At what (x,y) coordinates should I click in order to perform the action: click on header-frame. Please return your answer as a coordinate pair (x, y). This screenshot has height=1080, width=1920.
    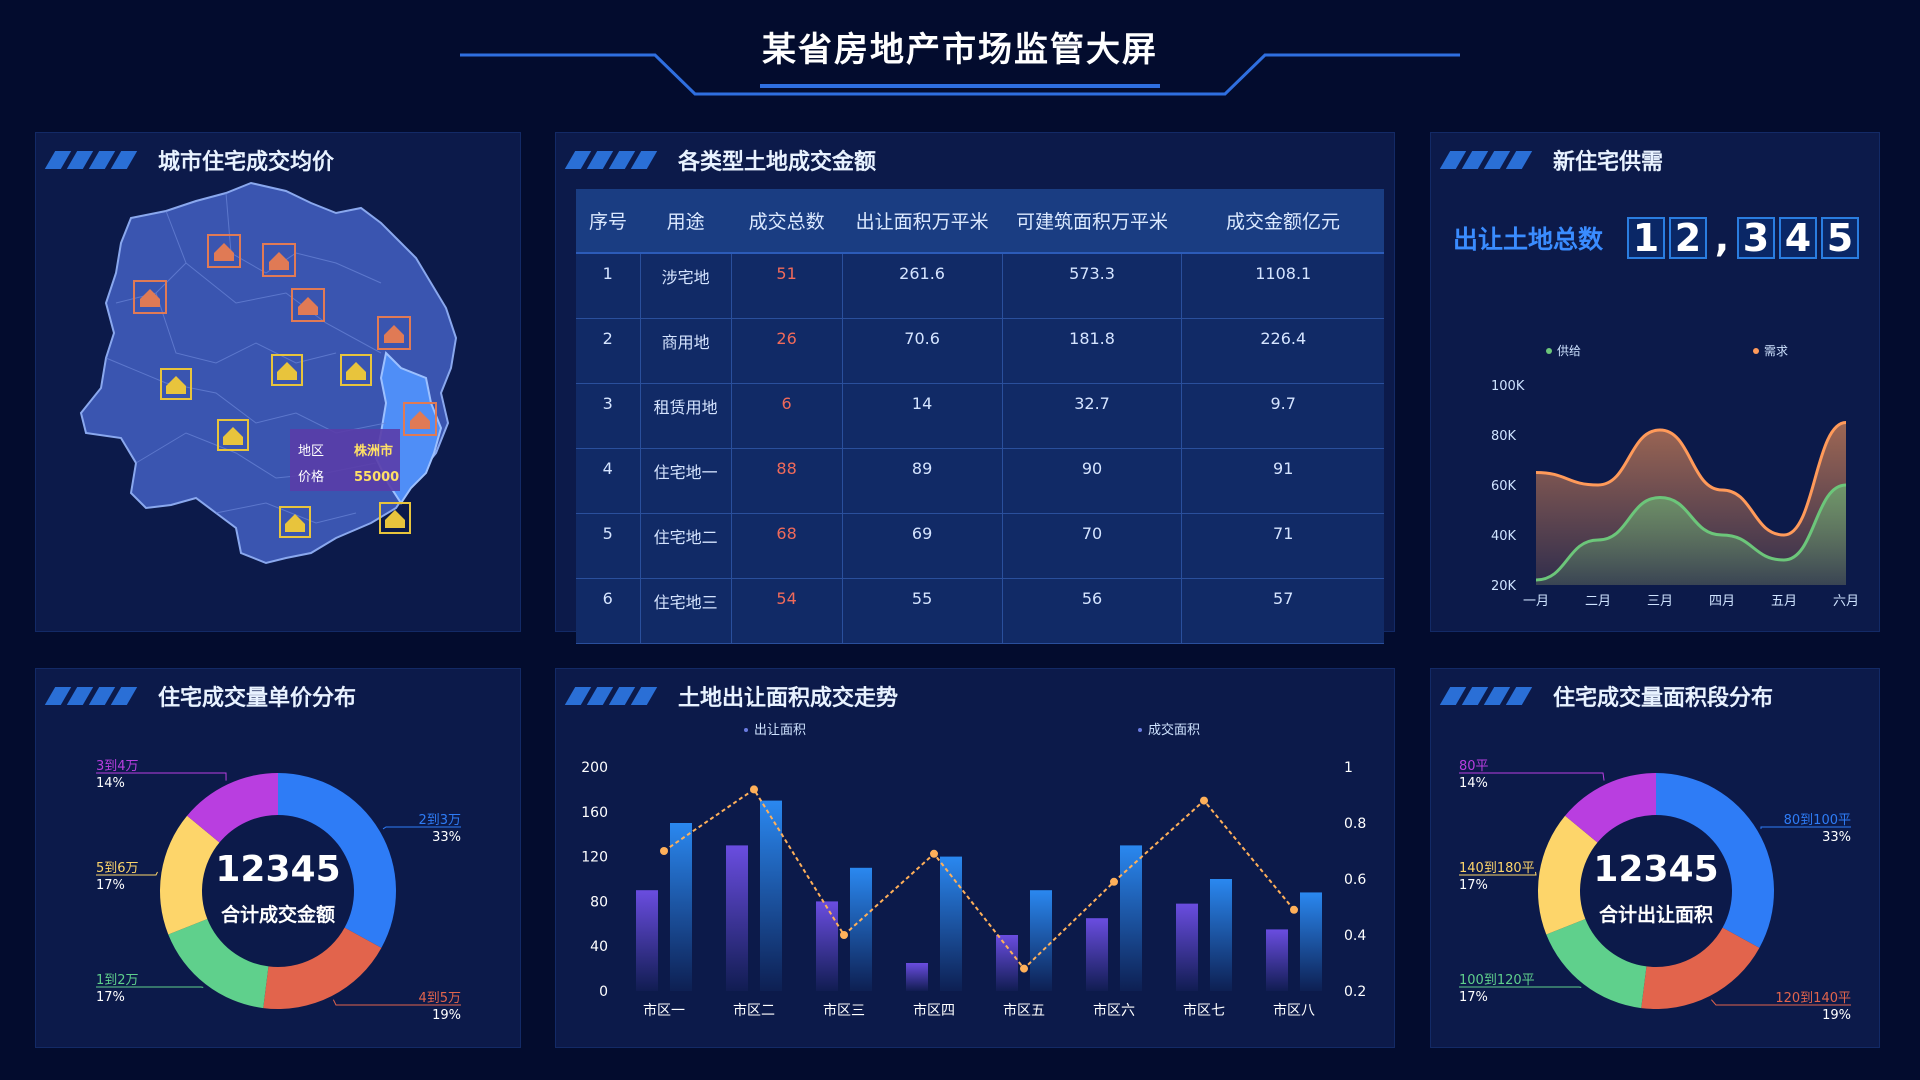
    Looking at the image, I should click on (960, 74).